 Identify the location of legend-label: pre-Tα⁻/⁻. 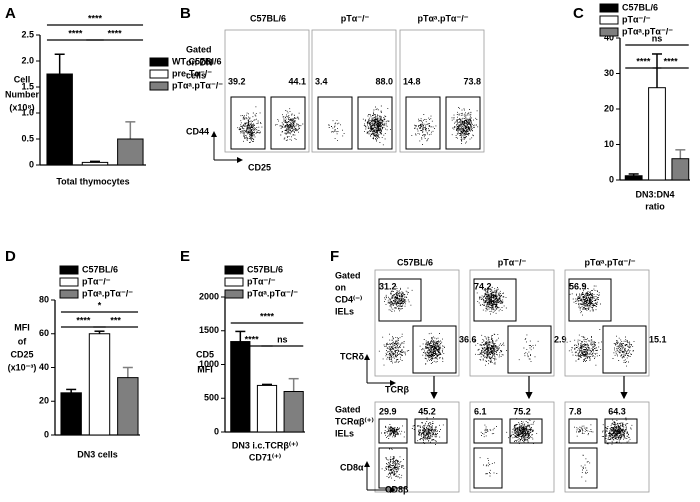
(192, 73).